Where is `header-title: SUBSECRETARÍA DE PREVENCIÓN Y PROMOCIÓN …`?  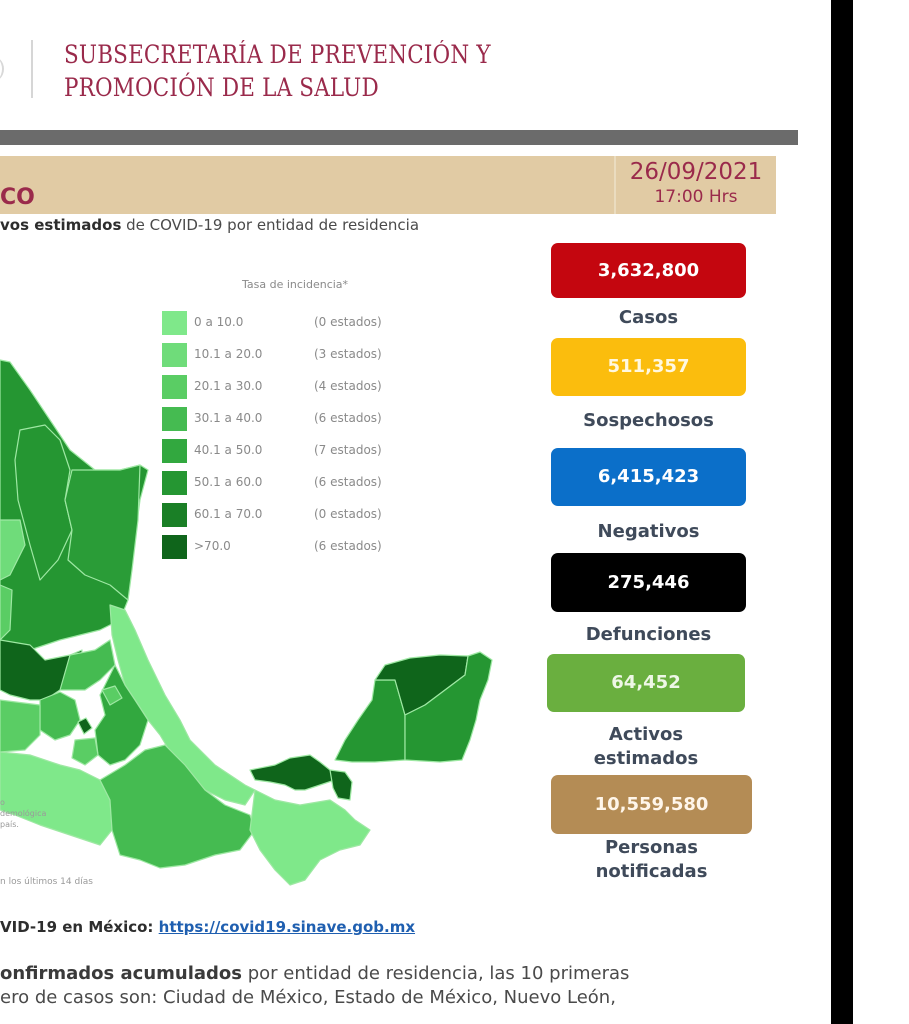 header-title: SUBSECRETARÍA DE PREVENCIÓN Y PROMOCIÓN … is located at coordinates (277, 71).